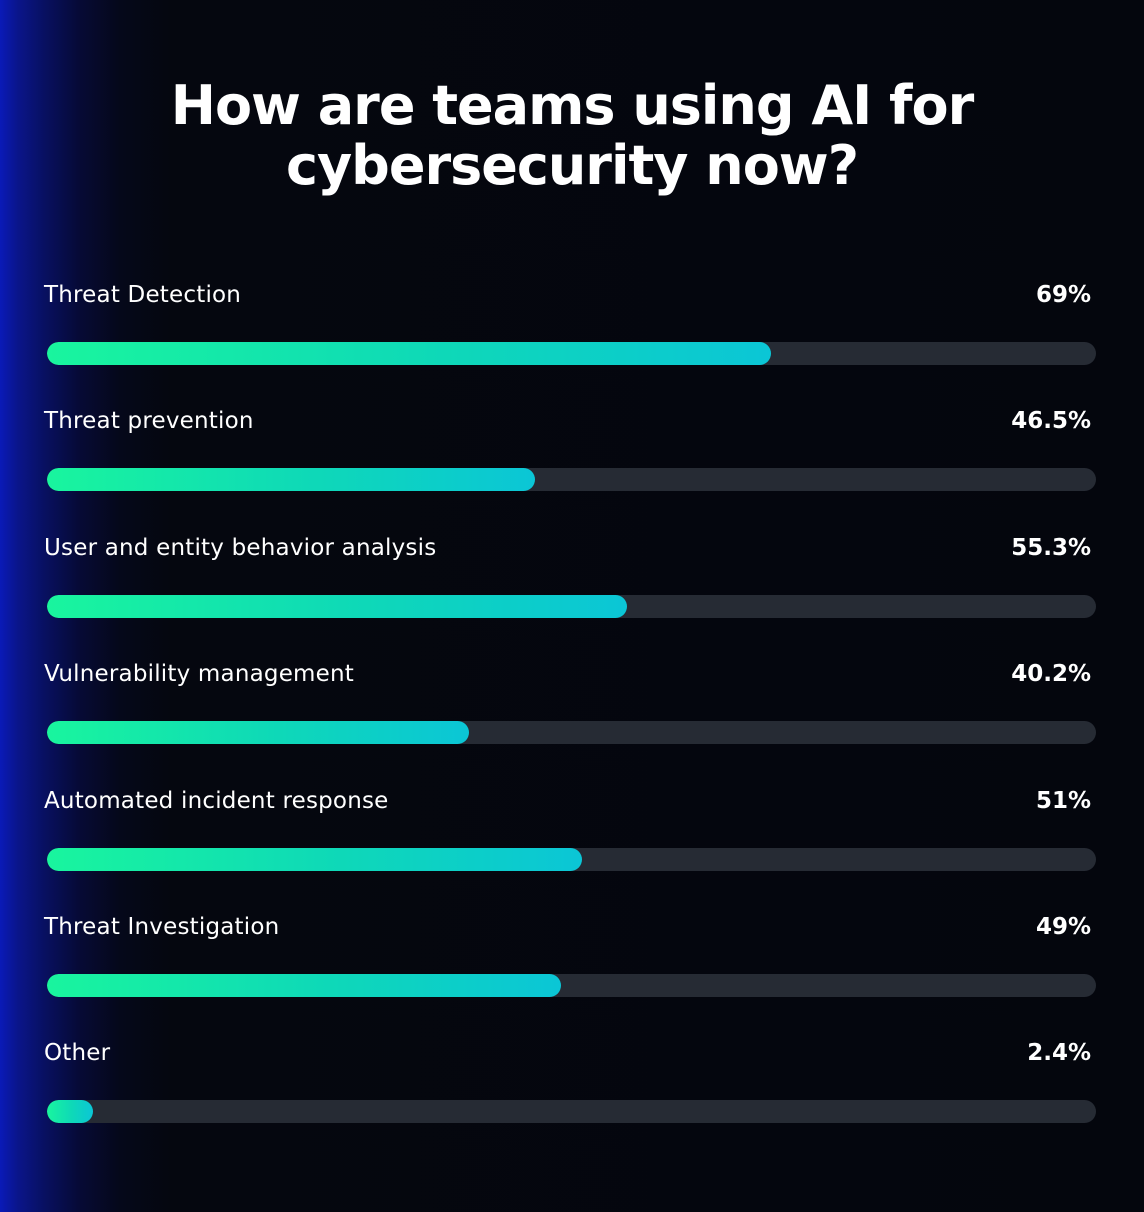 Image resolution: width=1144 pixels, height=1212 pixels. Describe the element at coordinates (1059, 1053) in the screenshot. I see `bar-value-label: 2.4%` at that location.